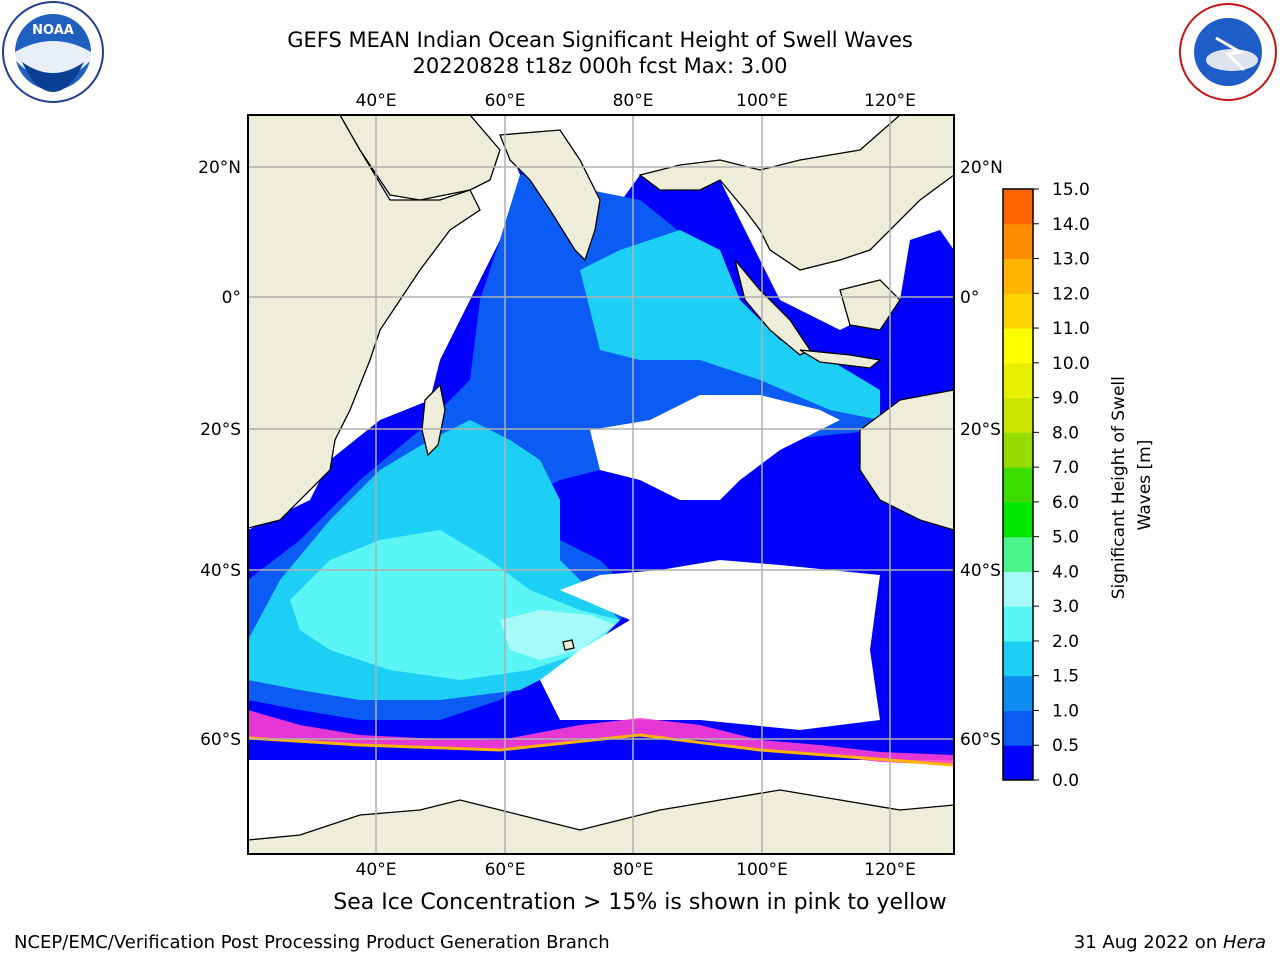  Describe the element at coordinates (1065, 399) in the screenshot. I see `colorbar-tick-label: 9.0` at that location.